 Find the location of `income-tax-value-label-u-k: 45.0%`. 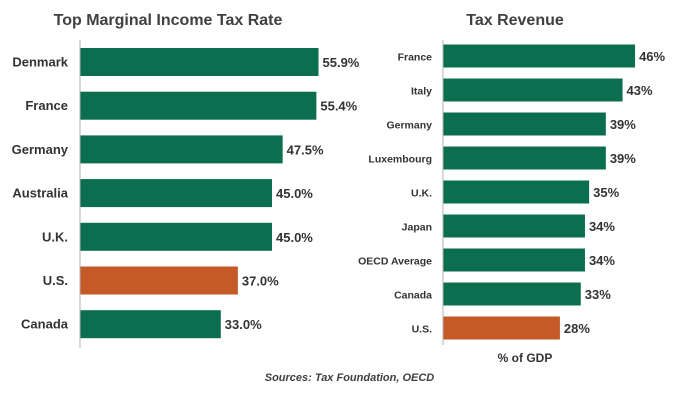

income-tax-value-label-u-k: 45.0% is located at coordinates (294, 237).